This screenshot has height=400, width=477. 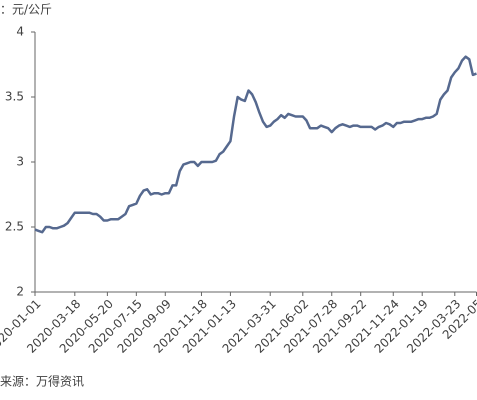 I want to click on source-note: 来源：万得资讯, so click(x=42, y=381).